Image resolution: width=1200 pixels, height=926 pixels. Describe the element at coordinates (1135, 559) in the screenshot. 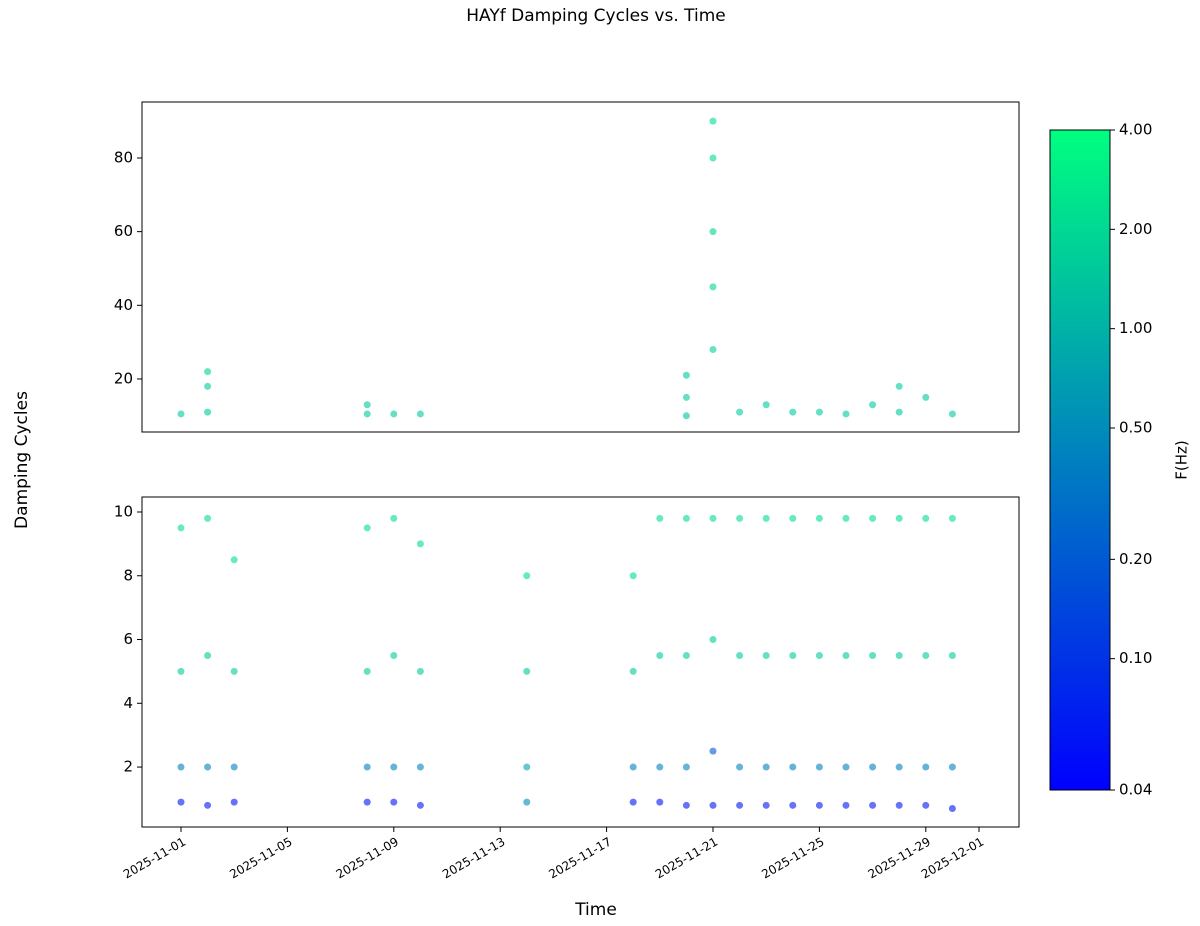

I see `colorbar-tick-label: 0.20` at that location.